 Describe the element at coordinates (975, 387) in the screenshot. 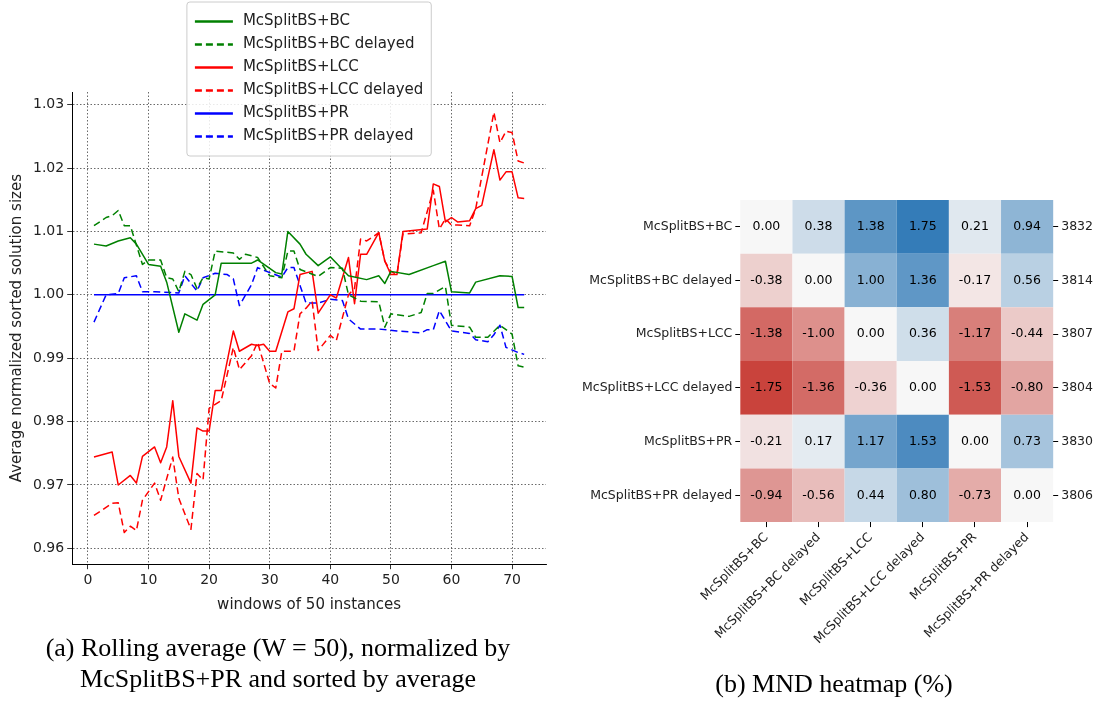

I see `data-label: -1.53` at that location.